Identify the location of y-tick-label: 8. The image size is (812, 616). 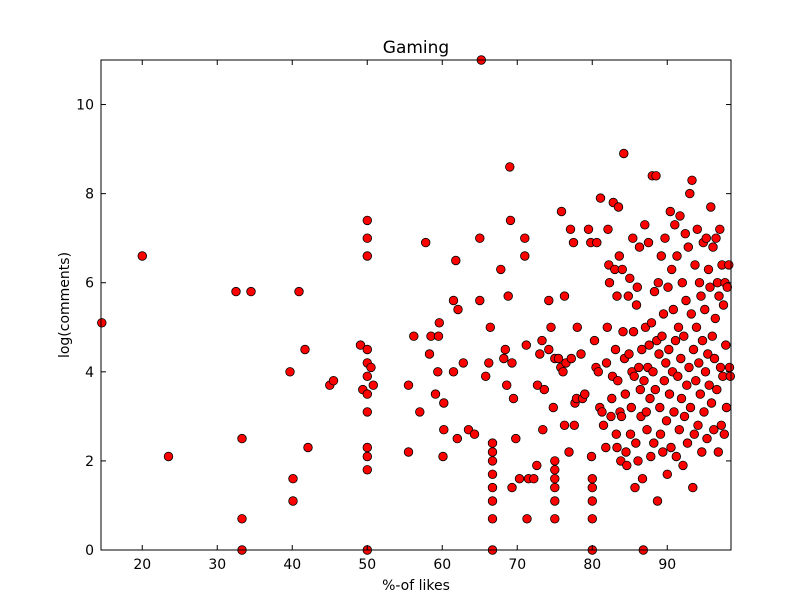
(89, 195).